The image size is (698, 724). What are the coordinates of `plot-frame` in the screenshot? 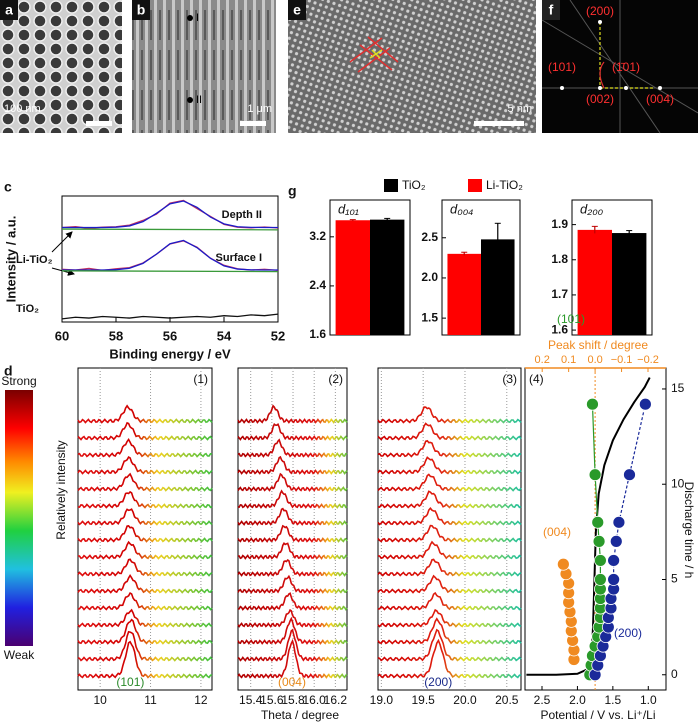 It's located at (449, 529).